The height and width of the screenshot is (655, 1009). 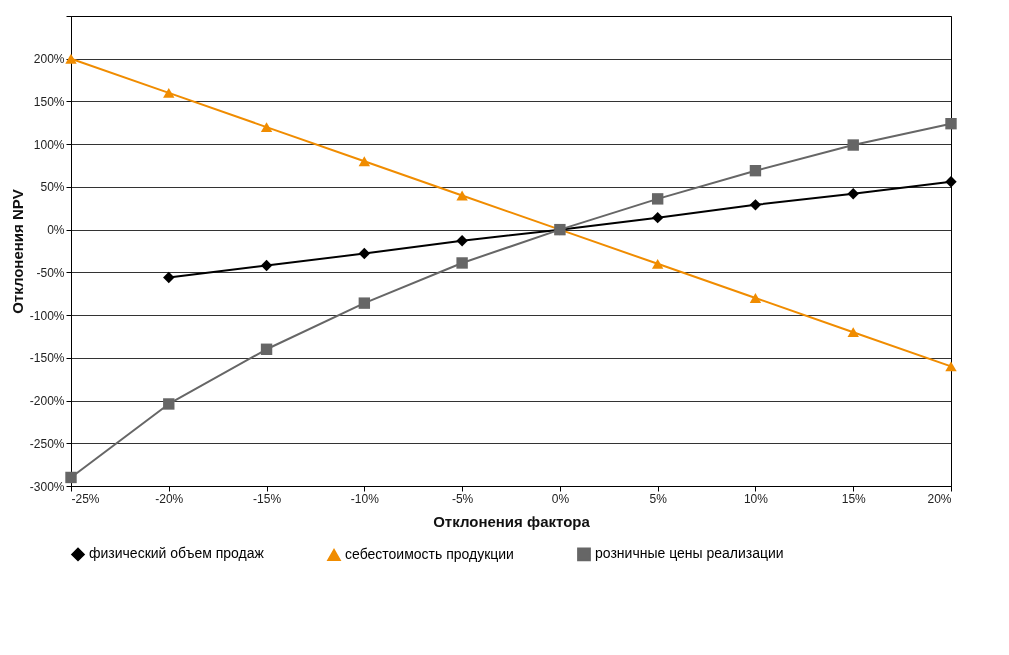 I want to click on y-tick-label: 100%, so click(x=49, y=144).